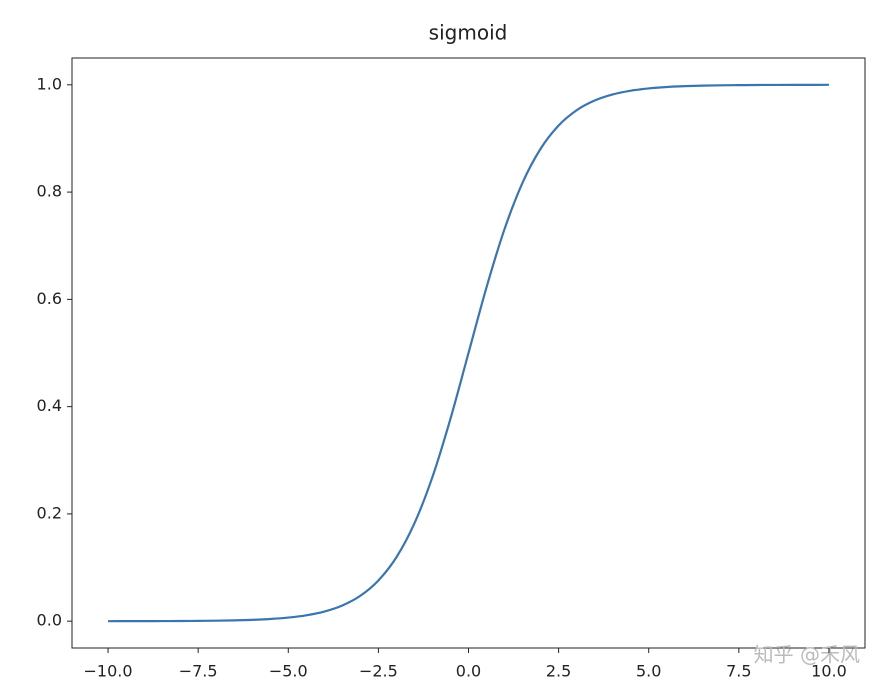 This screenshot has width=881, height=691. What do you see at coordinates (49, 512) in the screenshot?
I see `y-tick-label: 0.2` at bounding box center [49, 512].